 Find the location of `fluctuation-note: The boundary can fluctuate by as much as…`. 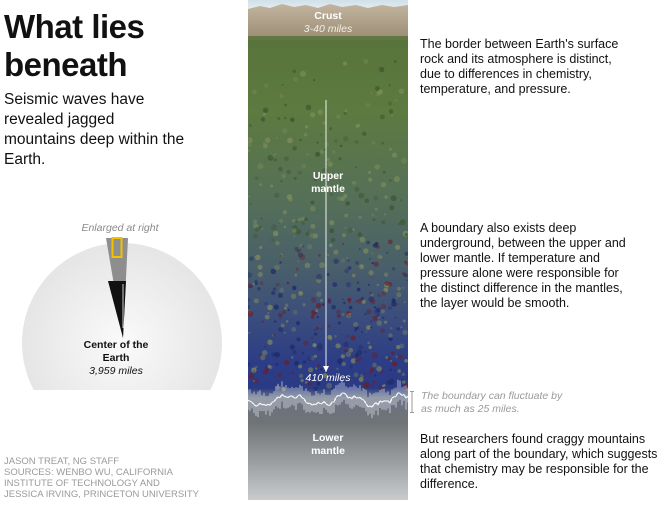

fluctuation-note: The boundary can fluctuate by as much as… is located at coordinates (492, 402).